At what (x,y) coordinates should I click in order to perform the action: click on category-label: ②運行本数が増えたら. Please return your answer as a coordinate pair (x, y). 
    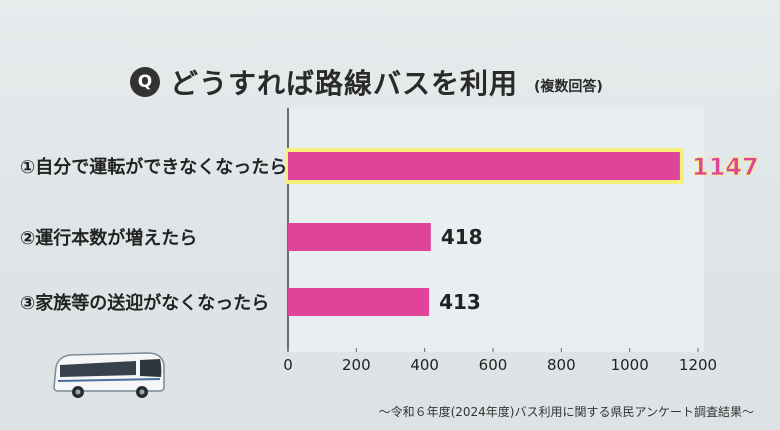
    Looking at the image, I should click on (108, 238).